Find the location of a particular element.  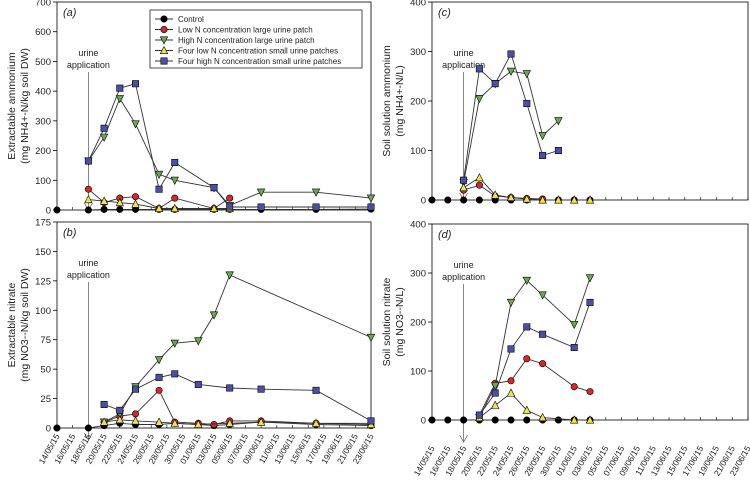

y-tick-label: 25 is located at coordinates (45, 399).